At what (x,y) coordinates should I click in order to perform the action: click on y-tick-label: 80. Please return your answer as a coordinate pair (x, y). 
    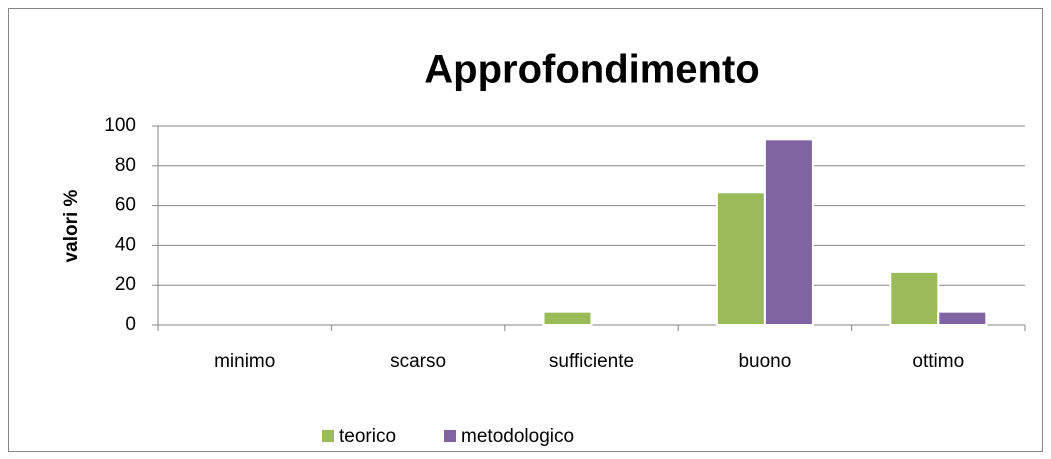
    Looking at the image, I should click on (125, 165).